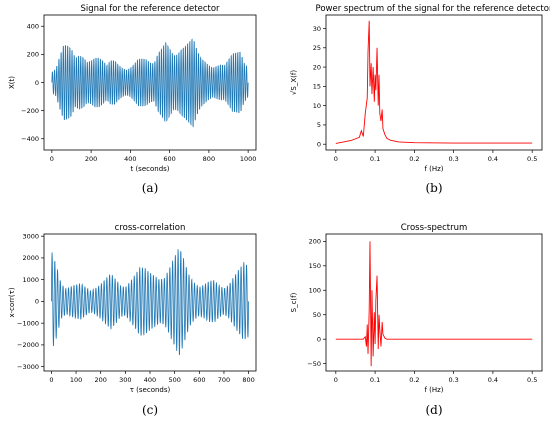 The width and height of the screenshot is (550, 424). I want to click on y-tick-label-b: 20, so click(317, 67).